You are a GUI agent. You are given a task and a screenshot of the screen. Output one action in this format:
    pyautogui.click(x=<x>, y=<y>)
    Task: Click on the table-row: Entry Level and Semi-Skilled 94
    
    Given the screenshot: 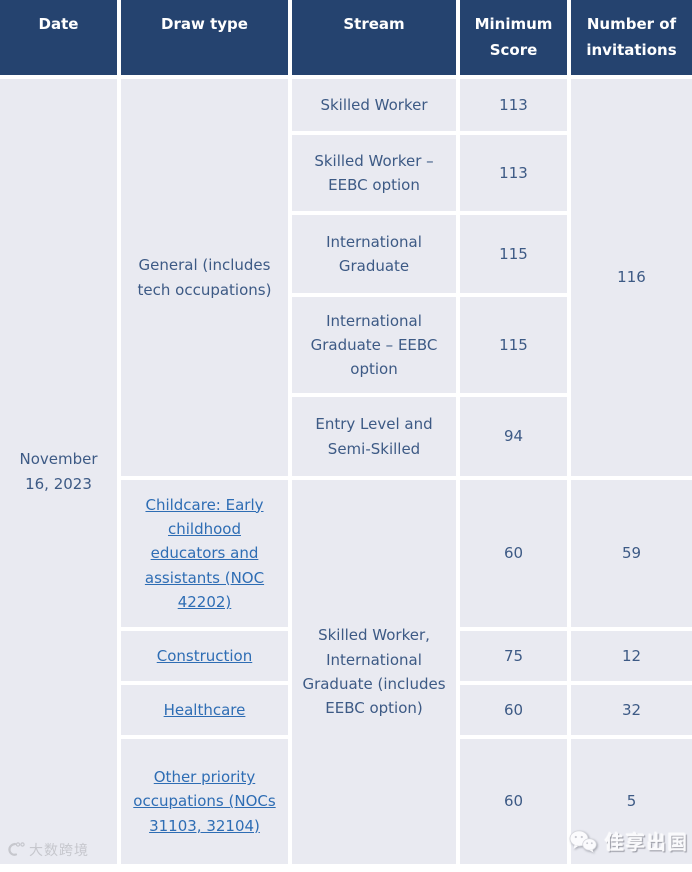 What is the action you would take?
    pyautogui.click(x=346, y=436)
    